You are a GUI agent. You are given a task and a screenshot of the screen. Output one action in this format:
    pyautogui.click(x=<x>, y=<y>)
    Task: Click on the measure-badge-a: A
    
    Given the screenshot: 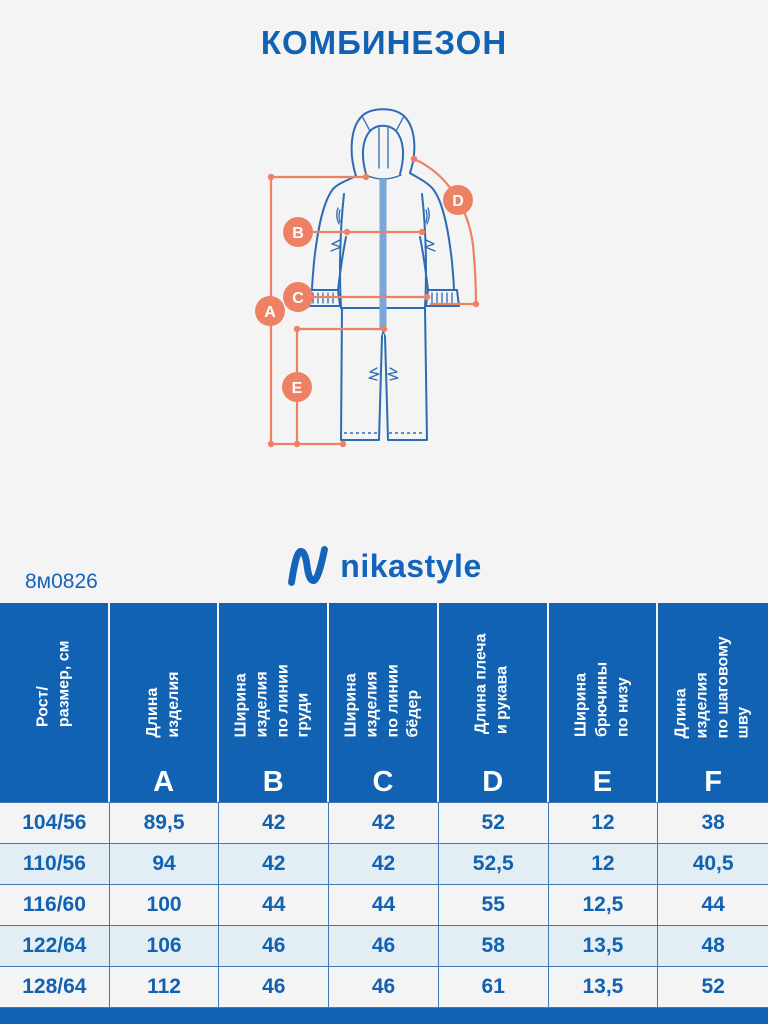 What is the action you would take?
    pyautogui.click(x=270, y=311)
    